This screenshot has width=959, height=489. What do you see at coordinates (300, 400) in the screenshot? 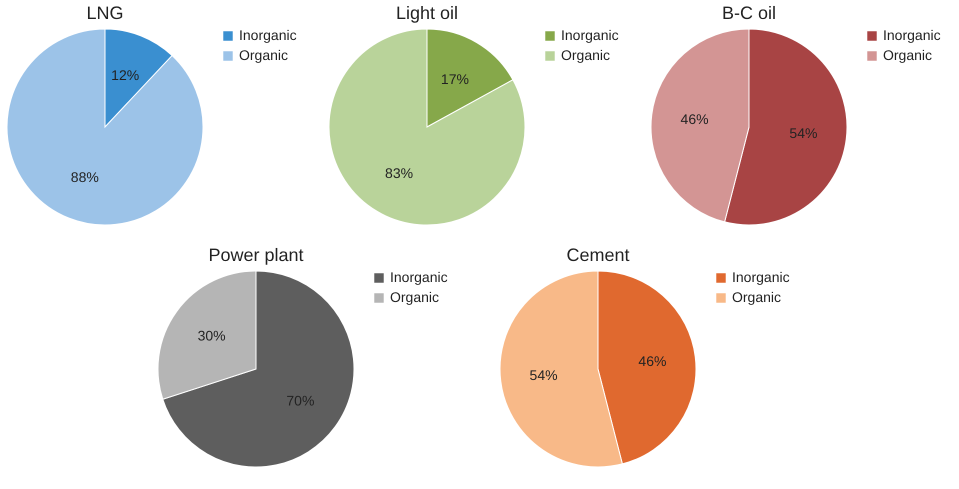
I see `data-label: 70%` at bounding box center [300, 400].